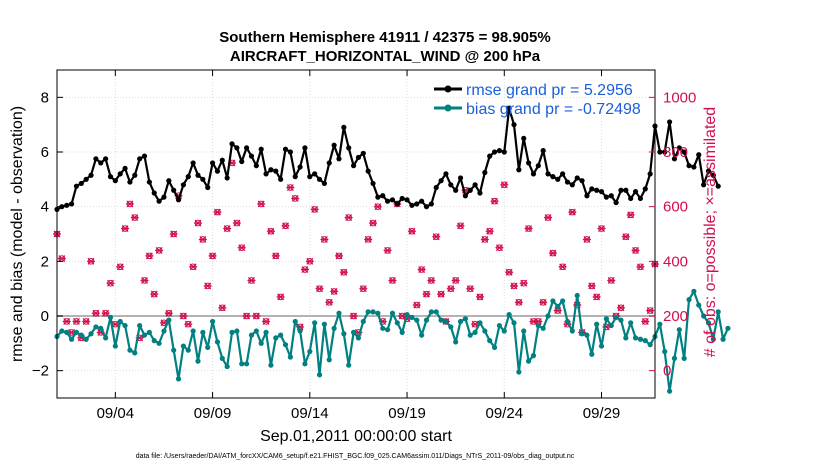 Image resolution: width=830 pixels, height=470 pixels. Describe the element at coordinates (667, 371) in the screenshot. I see `y-right-tick-label: 0` at that location.